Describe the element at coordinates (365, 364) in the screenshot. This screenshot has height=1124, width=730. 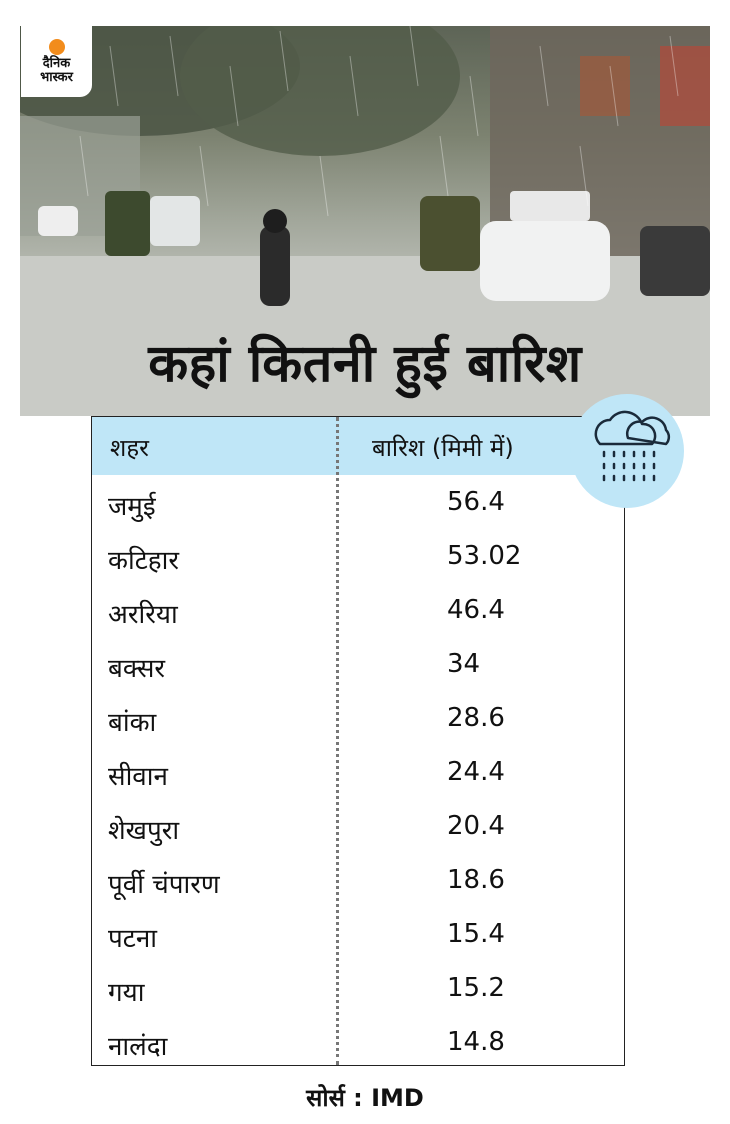
I see `headline: कहां कितनी हुई बारिश` at that location.